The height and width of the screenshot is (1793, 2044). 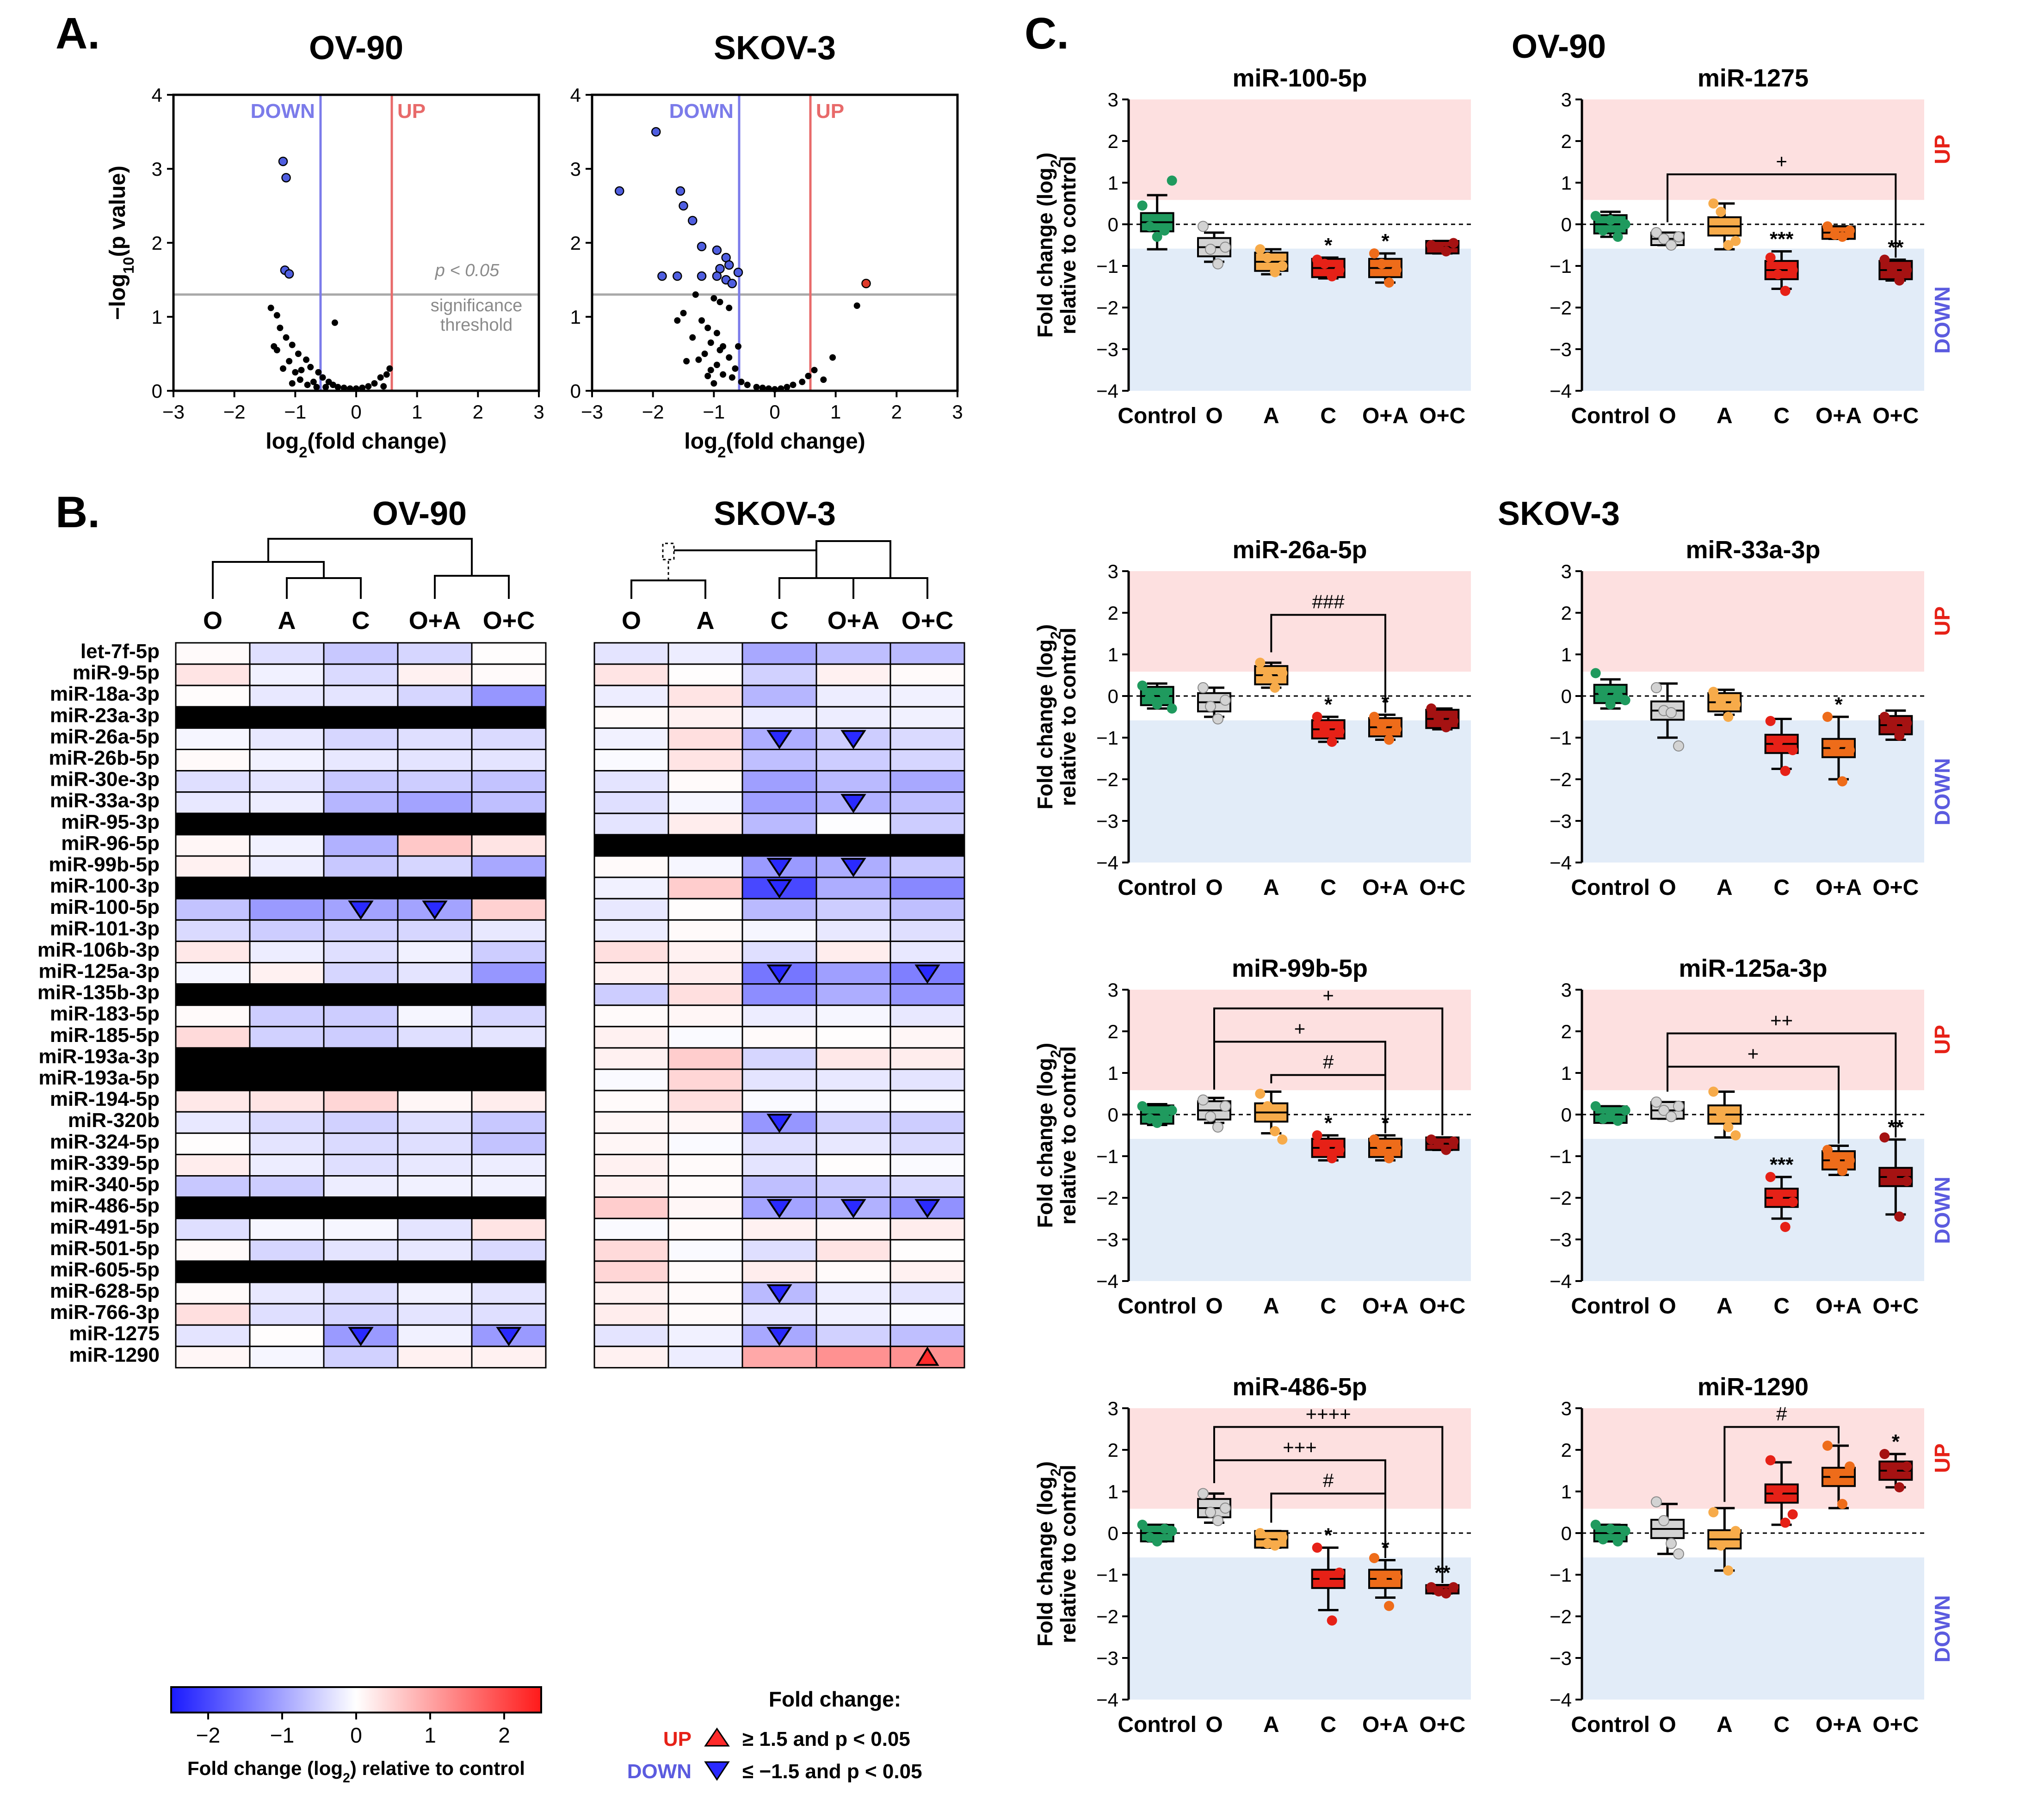 What do you see at coordinates (356, 1735) in the screenshot?
I see `colorbar-tick-label: 0` at bounding box center [356, 1735].